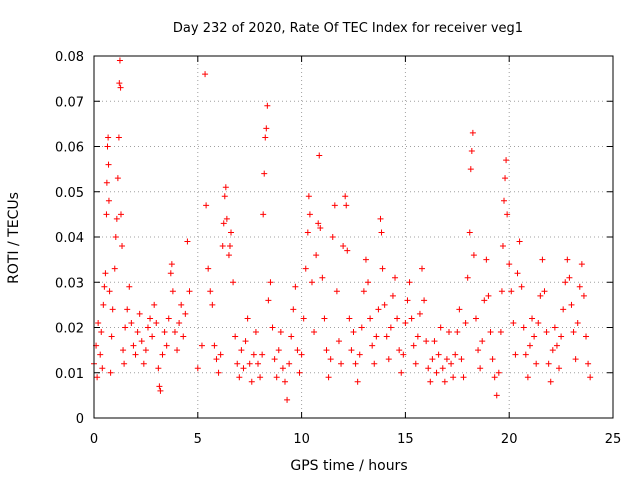 Image resolution: width=640 pixels, height=480 pixels. What do you see at coordinates (69, 148) in the screenshot?
I see `y-tick-label: 0.06` at bounding box center [69, 148].